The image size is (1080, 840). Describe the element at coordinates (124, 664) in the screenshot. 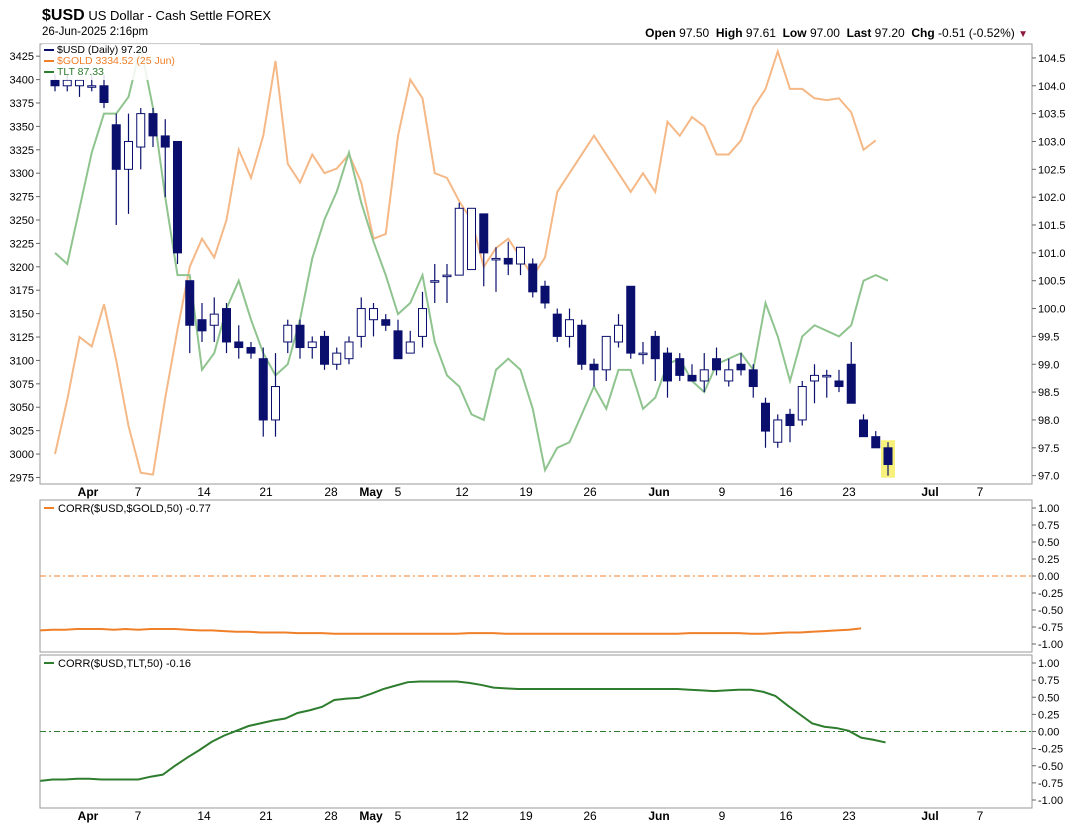

I see `tlt-corr-title: CORR($USD,TLT,50) -0.16` at that location.